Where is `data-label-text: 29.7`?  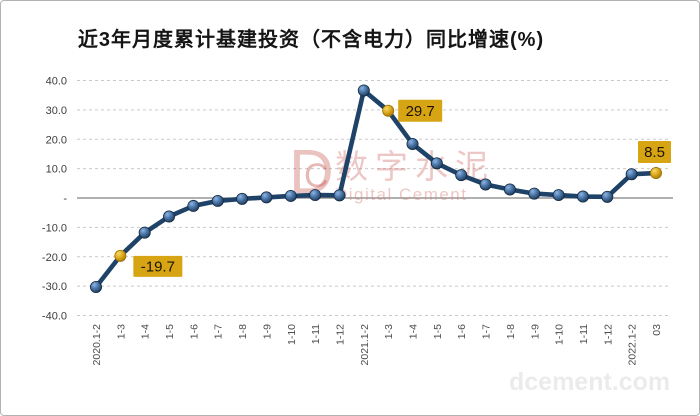
data-label-text: 29.7 is located at coordinates (420, 111).